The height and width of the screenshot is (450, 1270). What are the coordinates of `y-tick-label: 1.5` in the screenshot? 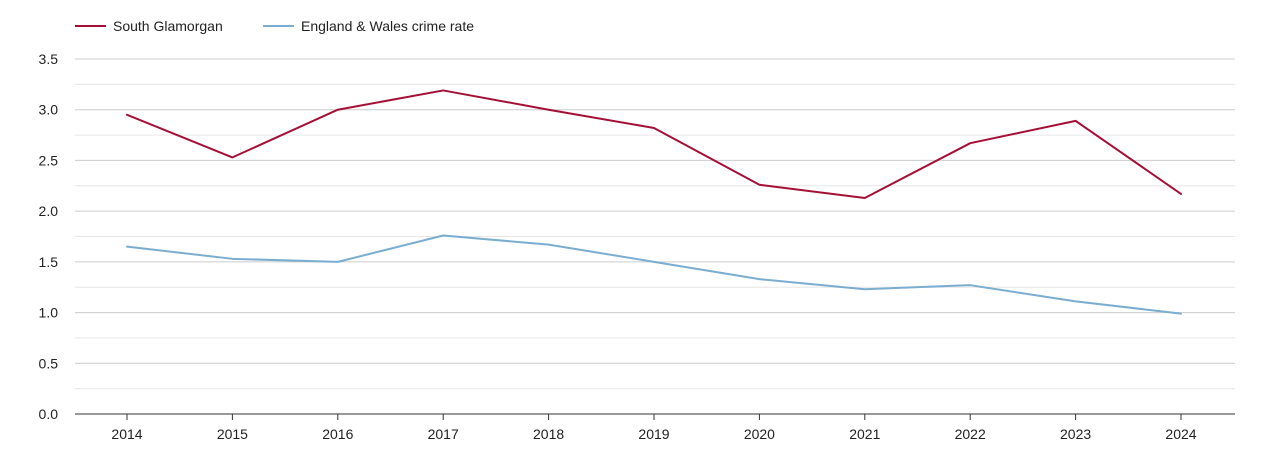 It's located at (49, 262).